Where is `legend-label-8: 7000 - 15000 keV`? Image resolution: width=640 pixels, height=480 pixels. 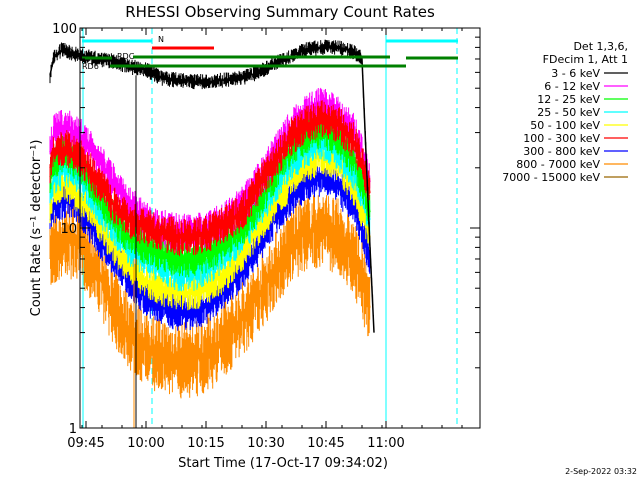
legend-label-8: 7000 - 15000 keV is located at coordinates (551, 177).